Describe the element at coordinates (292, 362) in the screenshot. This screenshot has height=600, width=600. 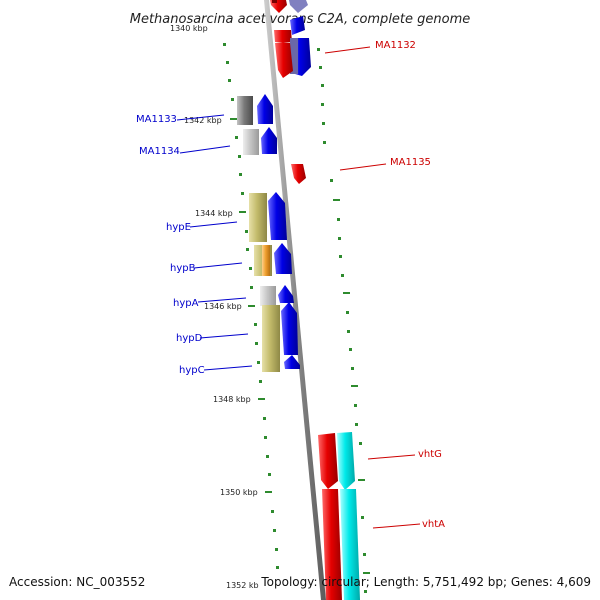
I see `feature-hypc` at that location.